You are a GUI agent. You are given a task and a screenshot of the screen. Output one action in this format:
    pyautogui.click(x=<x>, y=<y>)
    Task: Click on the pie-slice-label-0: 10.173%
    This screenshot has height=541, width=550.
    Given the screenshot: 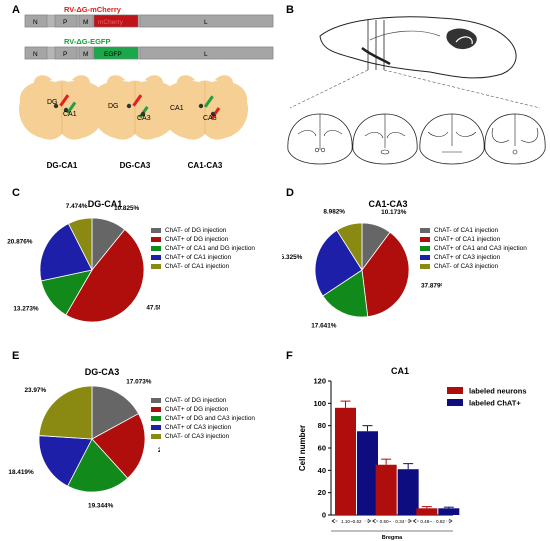 What is the action you would take?
    pyautogui.click(x=394, y=212)
    